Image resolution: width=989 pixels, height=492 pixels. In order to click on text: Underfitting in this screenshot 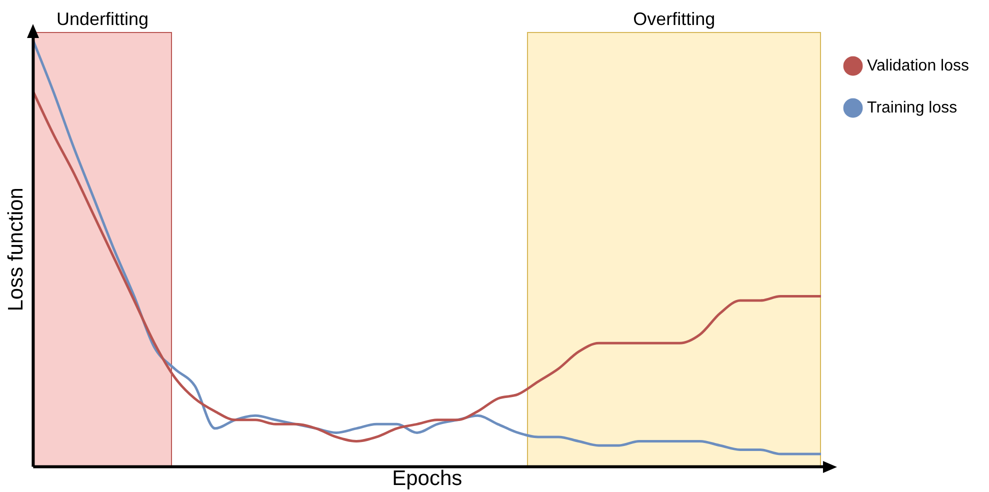, I will do `click(102, 18)`.